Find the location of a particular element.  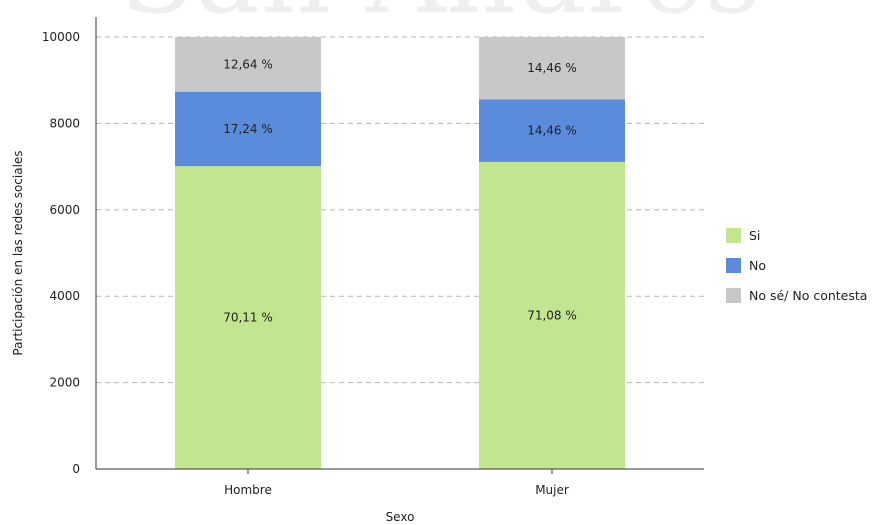

bar-si-hombre is located at coordinates (248, 317).